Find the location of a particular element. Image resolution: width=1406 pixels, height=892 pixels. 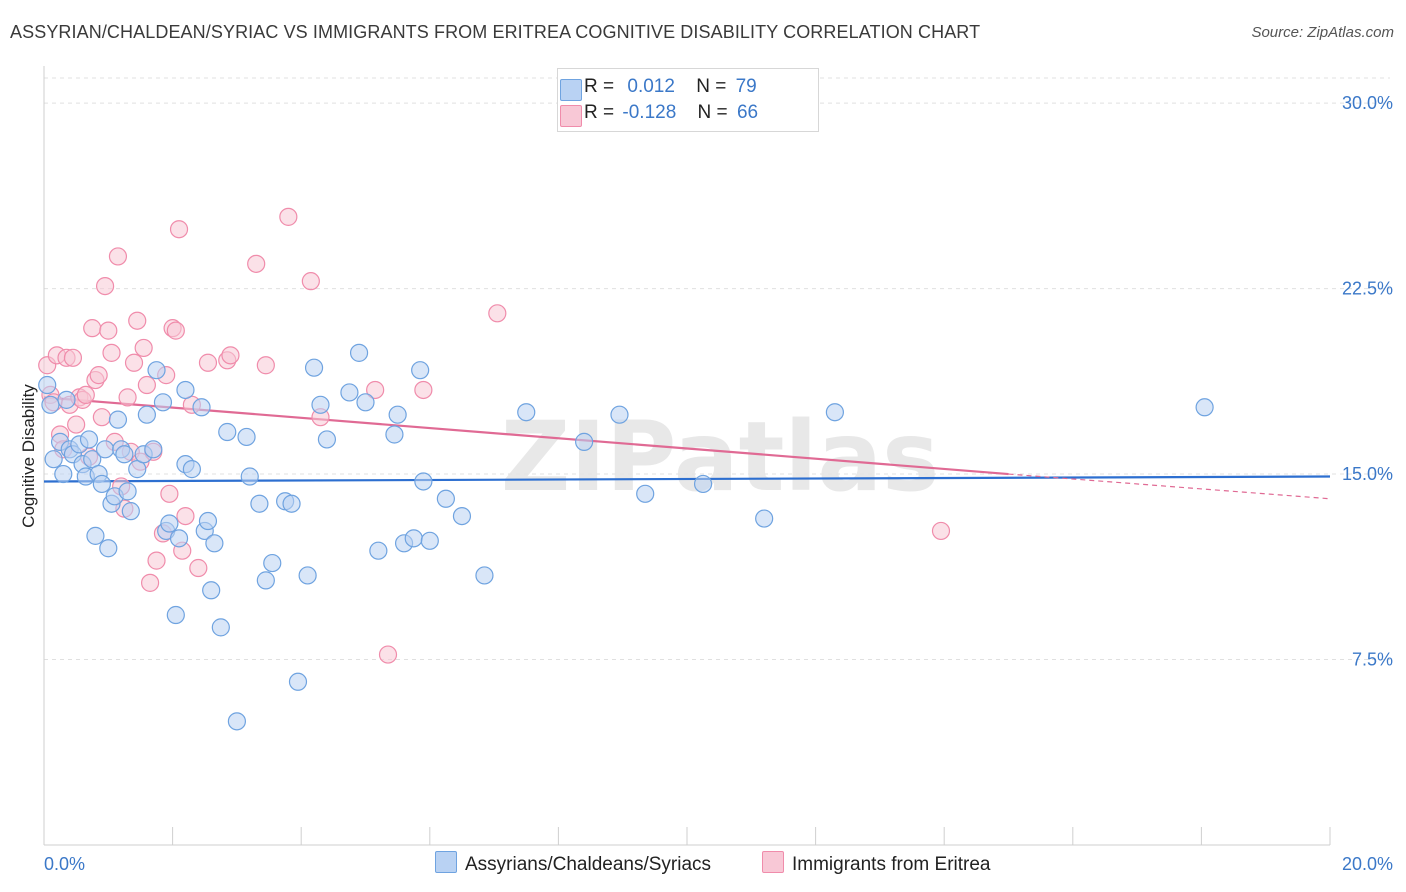

y-axis-label: Cognitive Disability is located at coordinates (28, 456).